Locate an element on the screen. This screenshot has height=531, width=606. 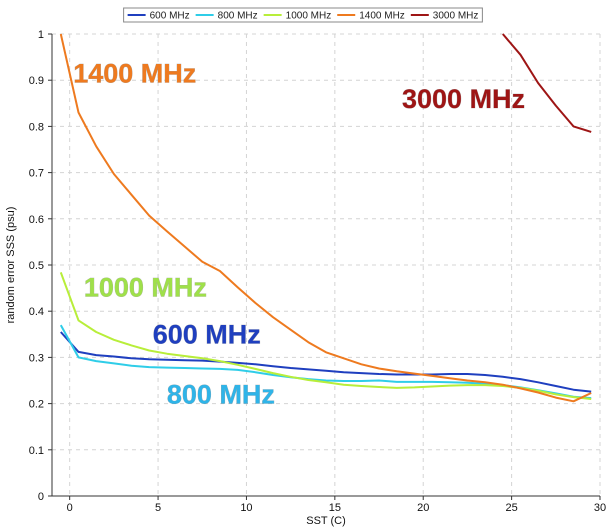
y-tick-label: 0.5 is located at coordinates (36, 266).